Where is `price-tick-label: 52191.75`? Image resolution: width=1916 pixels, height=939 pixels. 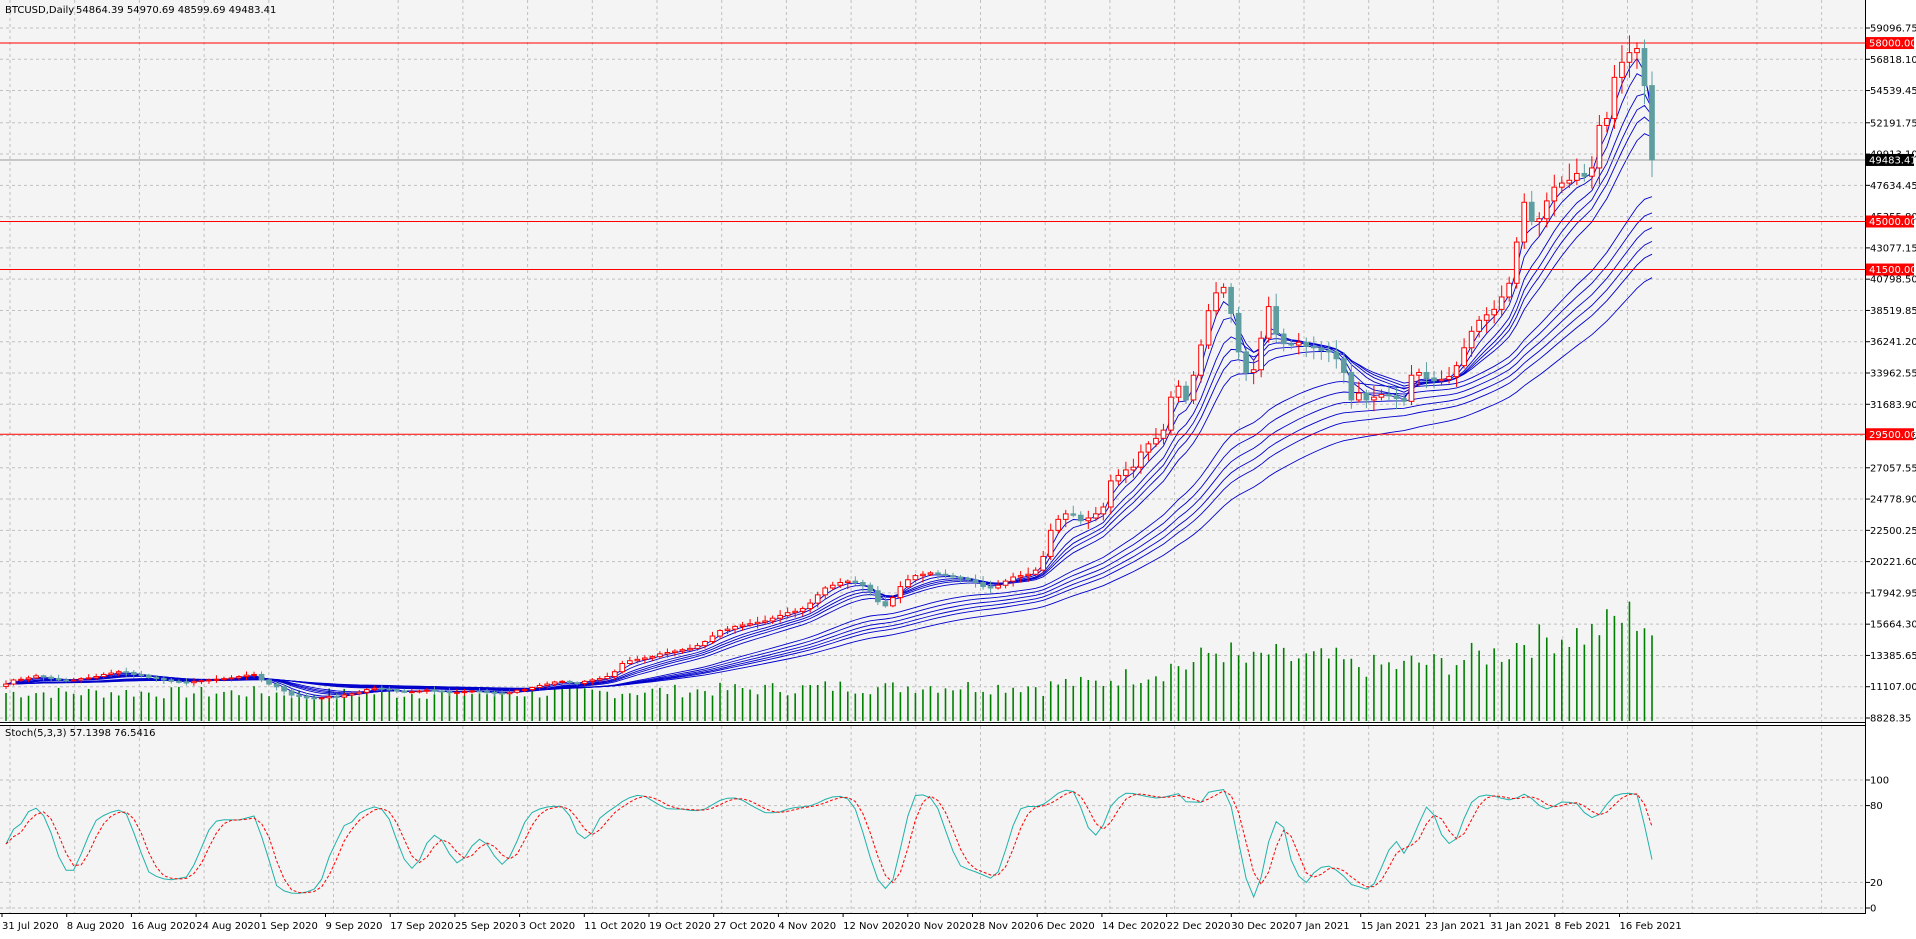
price-tick-label: 52191.75 is located at coordinates (1893, 123).